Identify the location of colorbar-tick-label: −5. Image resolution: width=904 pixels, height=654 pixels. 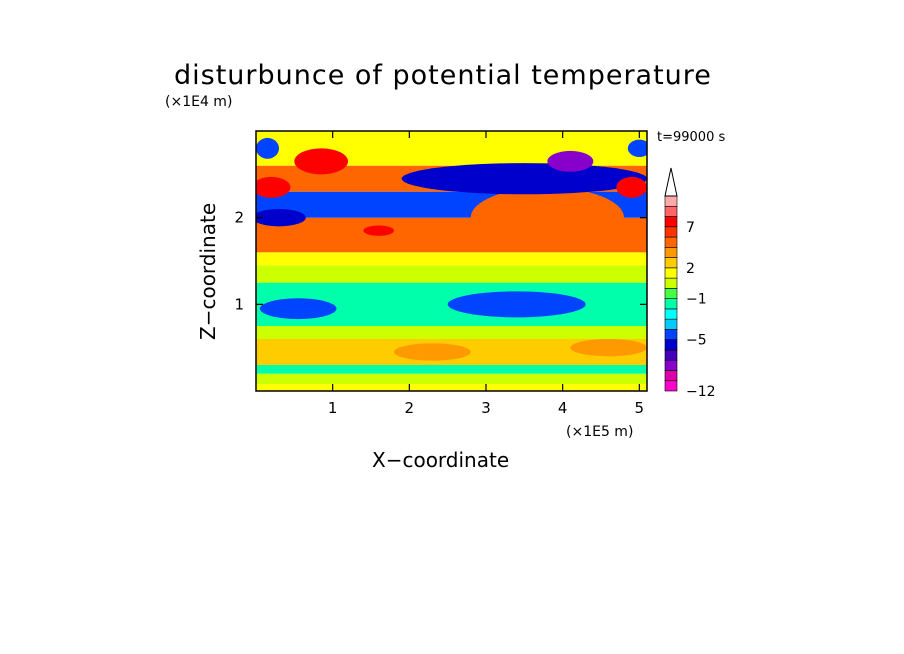
(696, 341).